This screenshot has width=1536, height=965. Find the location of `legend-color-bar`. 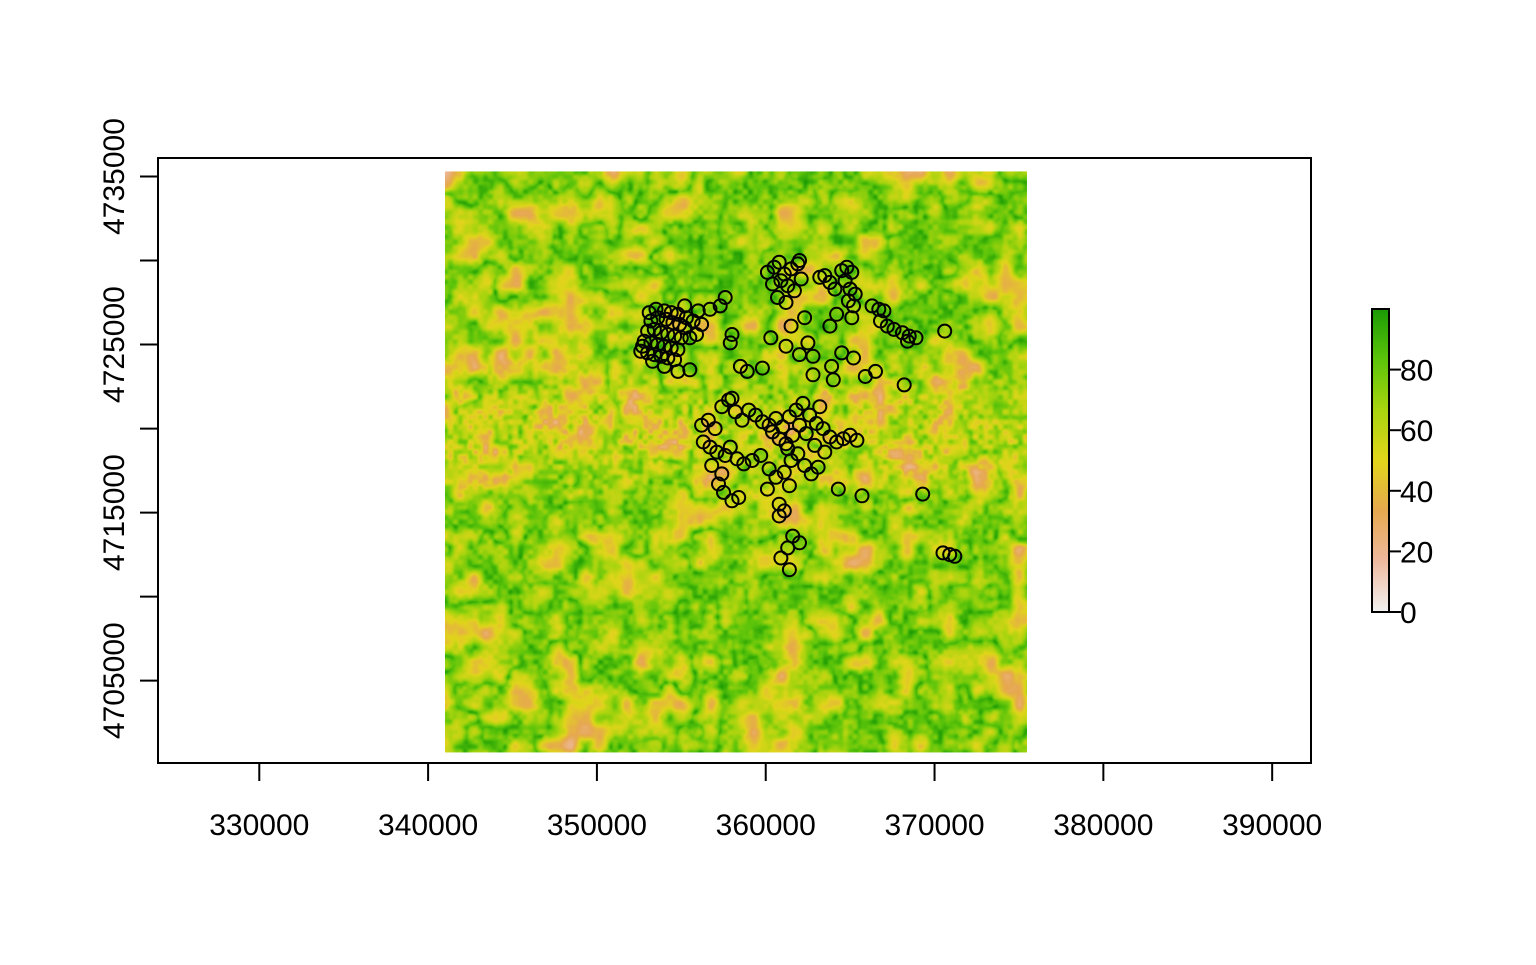

legend-color-bar is located at coordinates (1380, 460).